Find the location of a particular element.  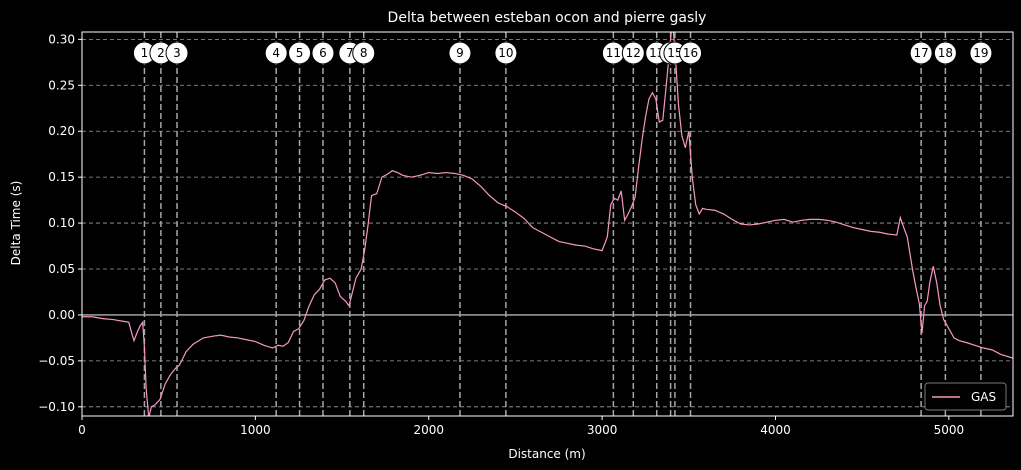

corner-label: 10 is located at coordinates (505, 53).